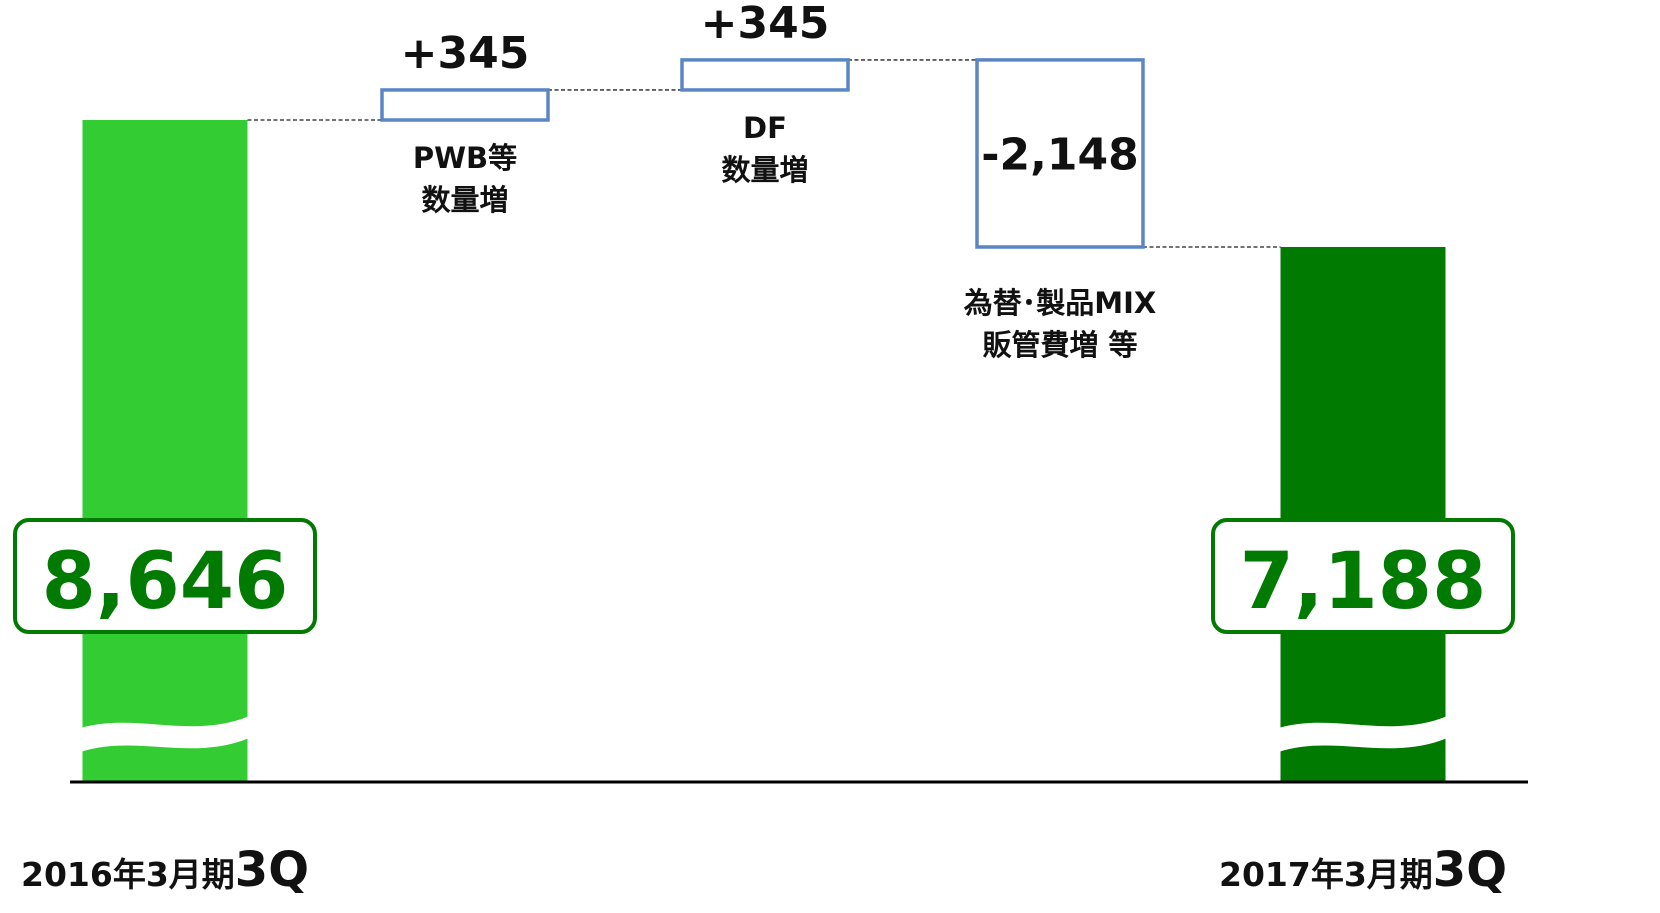 Image resolution: width=1660 pixels, height=913 pixels. Describe the element at coordinates (165, 870) in the screenshot. I see `category-label: 2016年3月期3Q` at that location.